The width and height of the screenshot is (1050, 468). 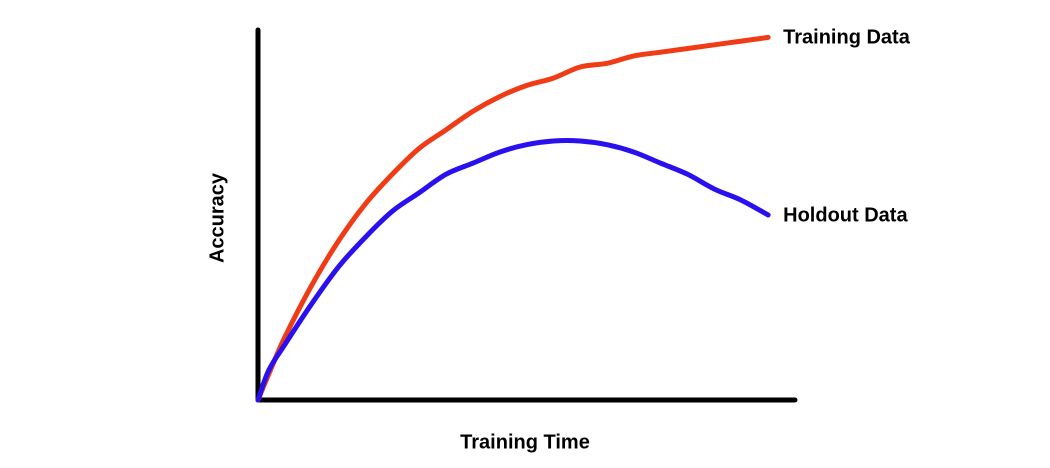 What do you see at coordinates (847, 38) in the screenshot?
I see `series-label: Training Data` at bounding box center [847, 38].